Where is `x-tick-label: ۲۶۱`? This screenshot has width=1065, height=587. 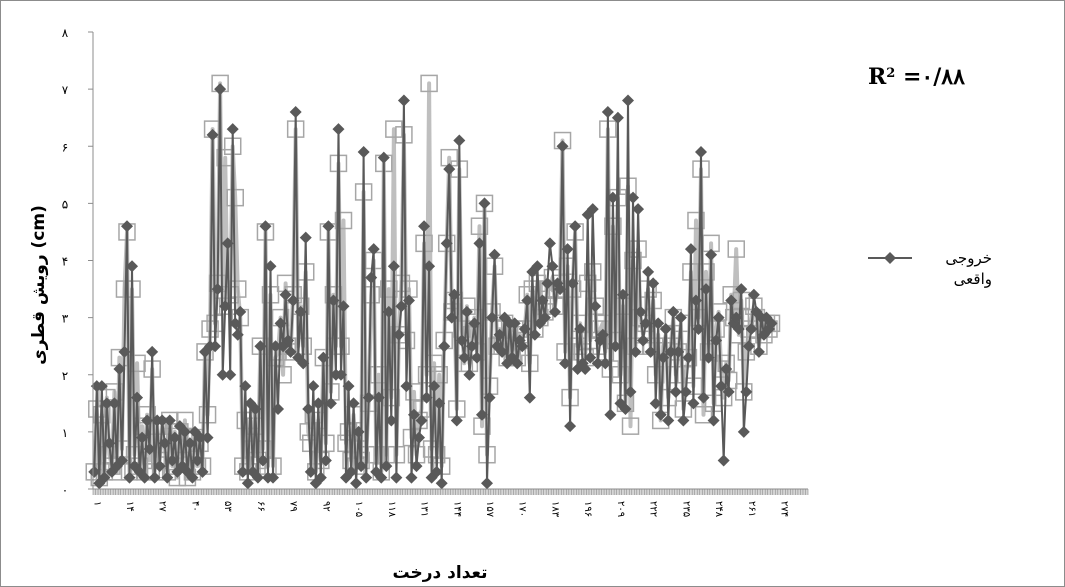
x-tick-label: ۲۶۱ is located at coordinates (751, 509).